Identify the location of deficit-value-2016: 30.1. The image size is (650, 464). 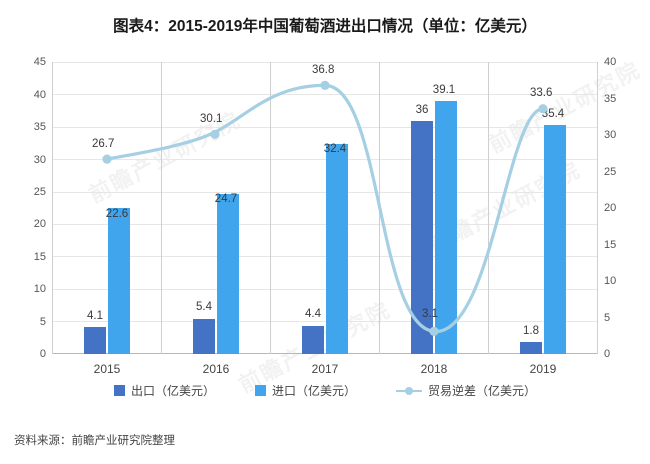
(211, 119).